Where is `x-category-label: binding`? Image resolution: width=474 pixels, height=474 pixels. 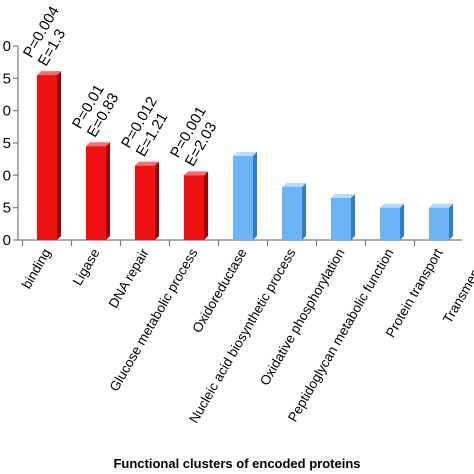 x-category-label: binding is located at coordinates (36, 268).